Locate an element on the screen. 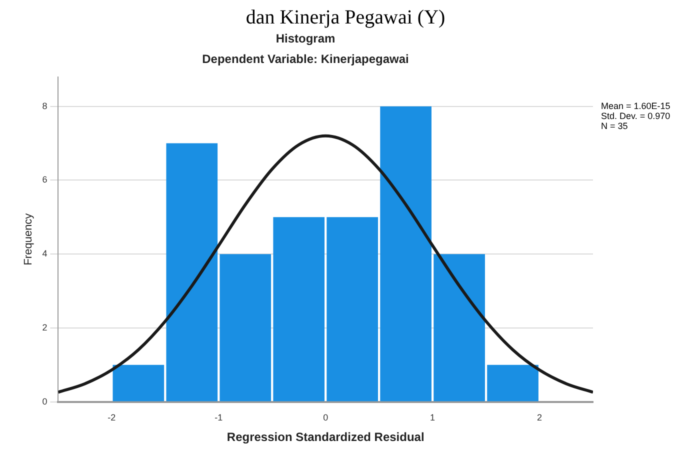 Image resolution: width=691 pixels, height=461 pixels. chart-title: Histogram is located at coordinates (306, 39).